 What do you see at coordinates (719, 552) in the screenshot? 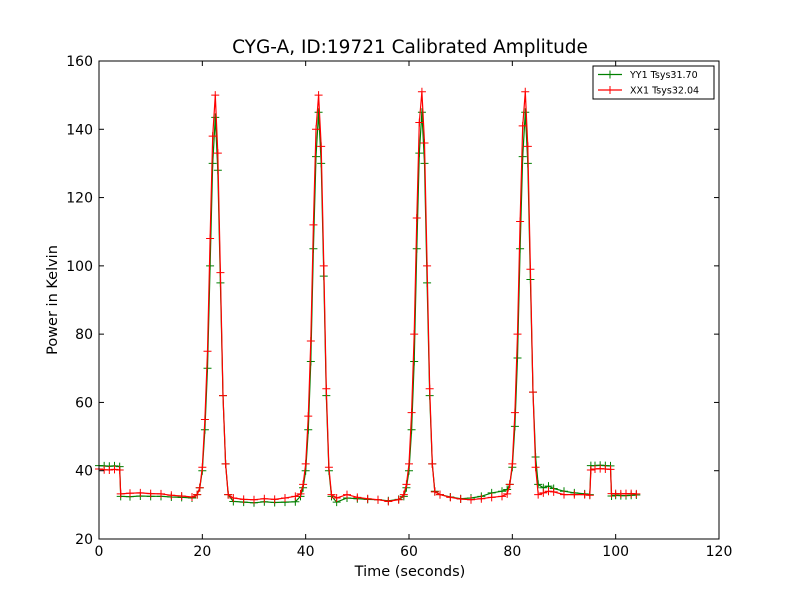
I see `x-tick-label: 120` at bounding box center [719, 552].